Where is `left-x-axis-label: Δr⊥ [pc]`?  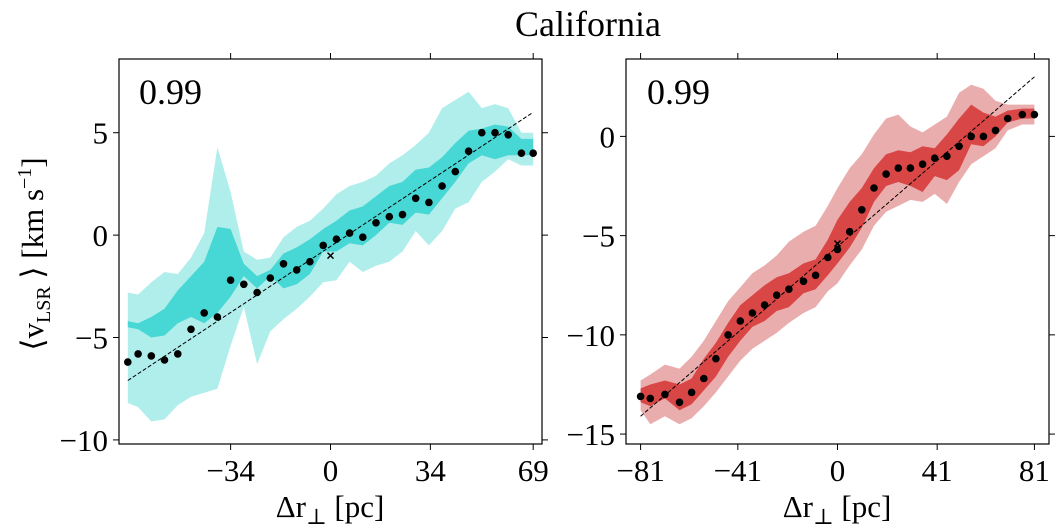
left-x-axis-label: Δr⊥ [pc] is located at coordinates (330, 509).